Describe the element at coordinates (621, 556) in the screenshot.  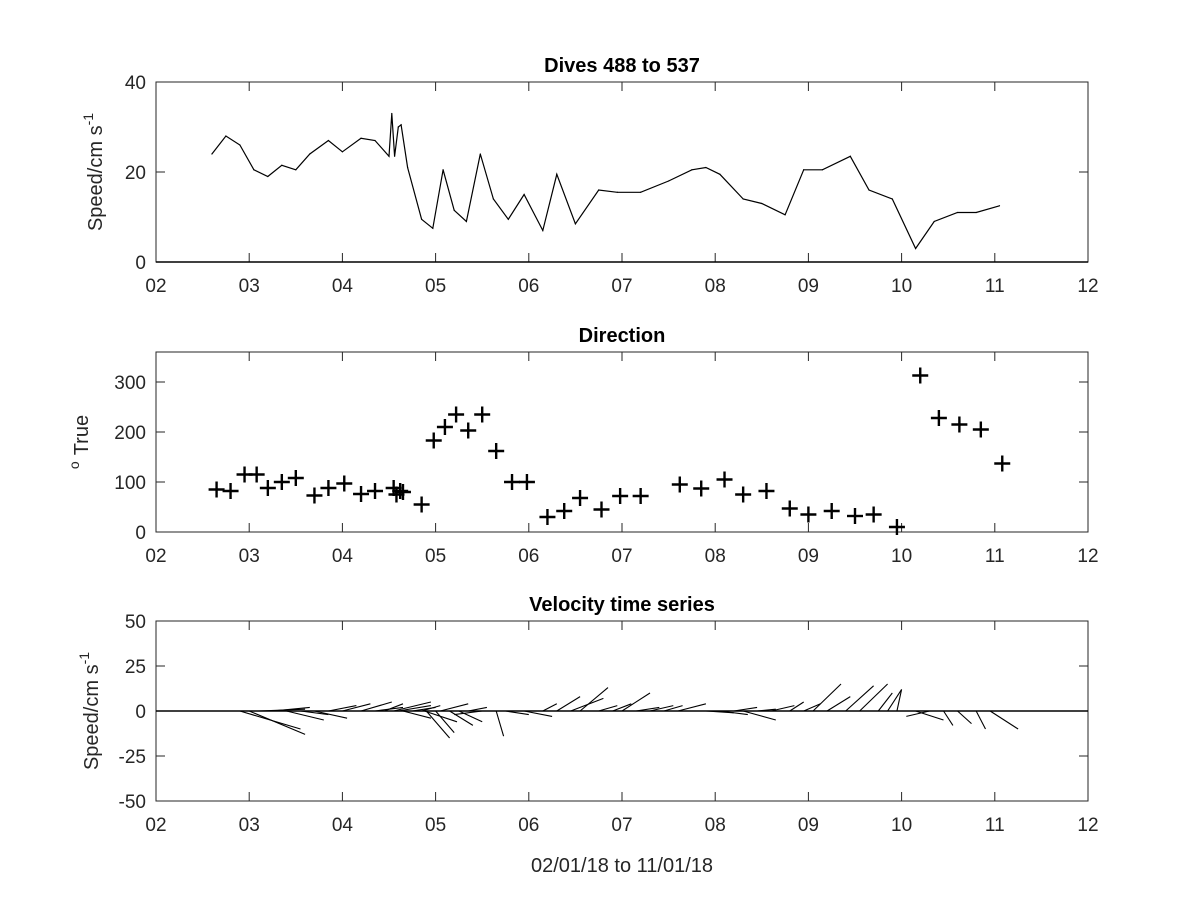
I see `direction-x-tick-label: 07` at that location.